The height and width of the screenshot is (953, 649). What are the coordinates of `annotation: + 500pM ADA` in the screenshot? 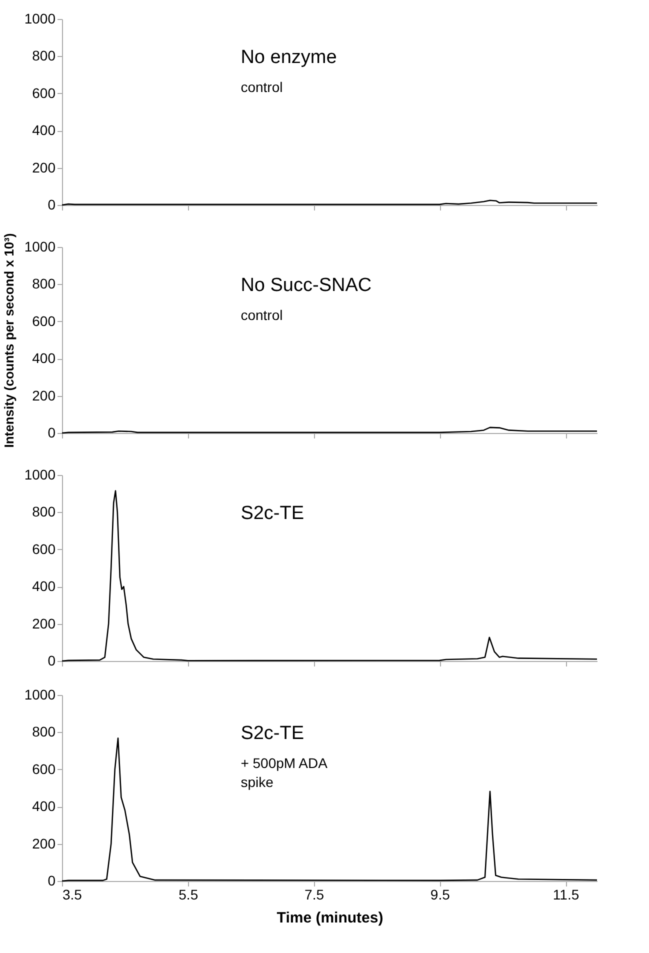 It's located at (284, 763).